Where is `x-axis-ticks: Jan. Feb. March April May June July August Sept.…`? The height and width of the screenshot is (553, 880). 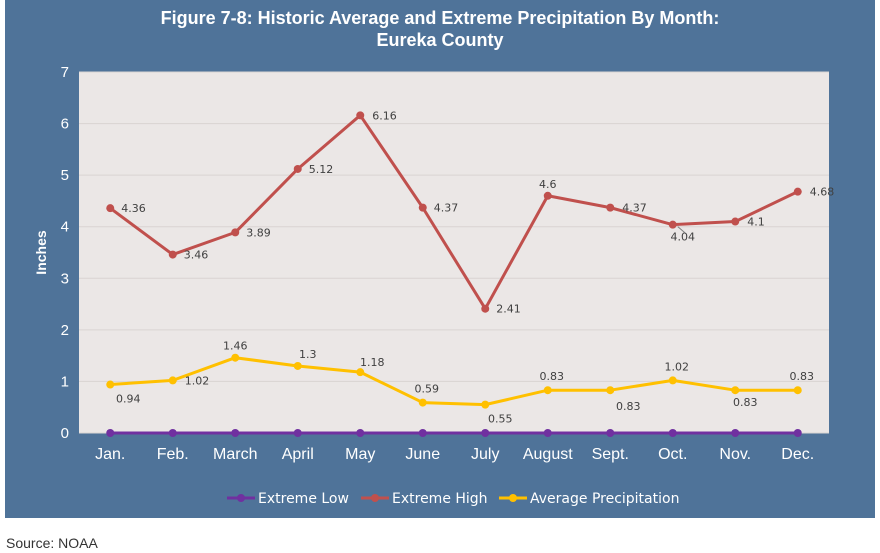 x-axis-ticks: Jan. Feb. March April May June July August Sept.… is located at coordinates (454, 454).